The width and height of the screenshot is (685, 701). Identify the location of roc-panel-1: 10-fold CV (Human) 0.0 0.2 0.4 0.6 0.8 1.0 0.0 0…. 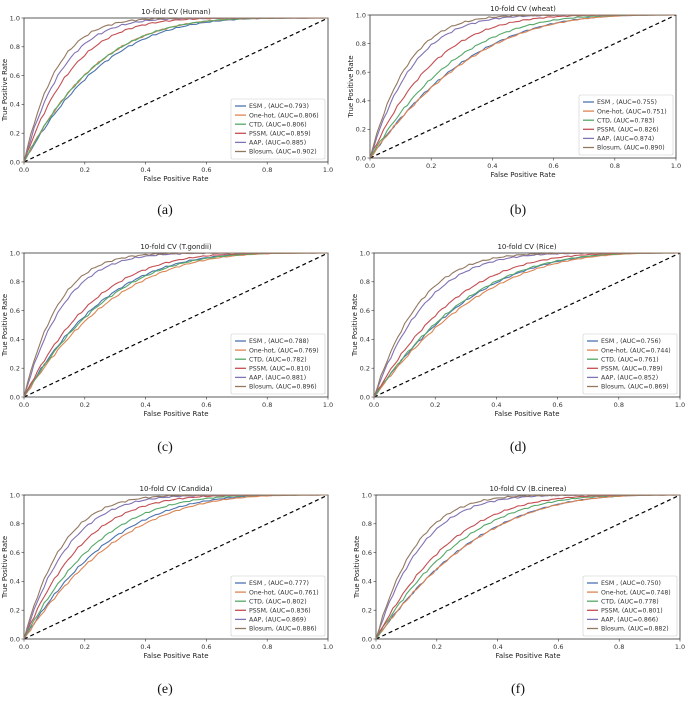
(167, 113).